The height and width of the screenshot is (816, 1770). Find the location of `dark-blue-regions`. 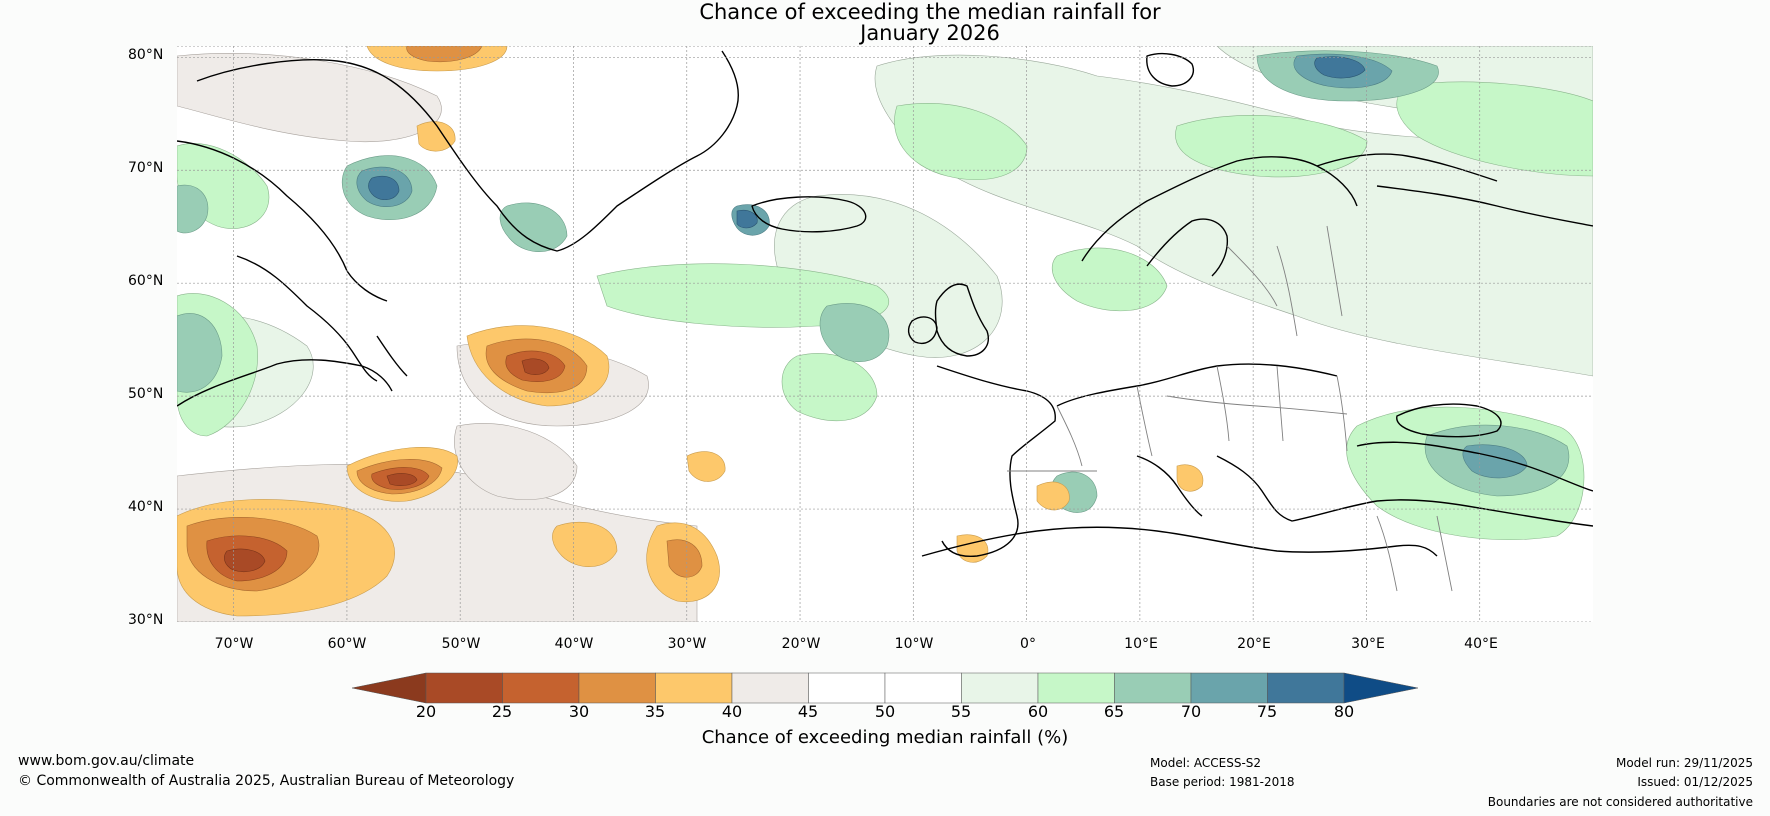

dark-blue-regions is located at coordinates (867, 142).